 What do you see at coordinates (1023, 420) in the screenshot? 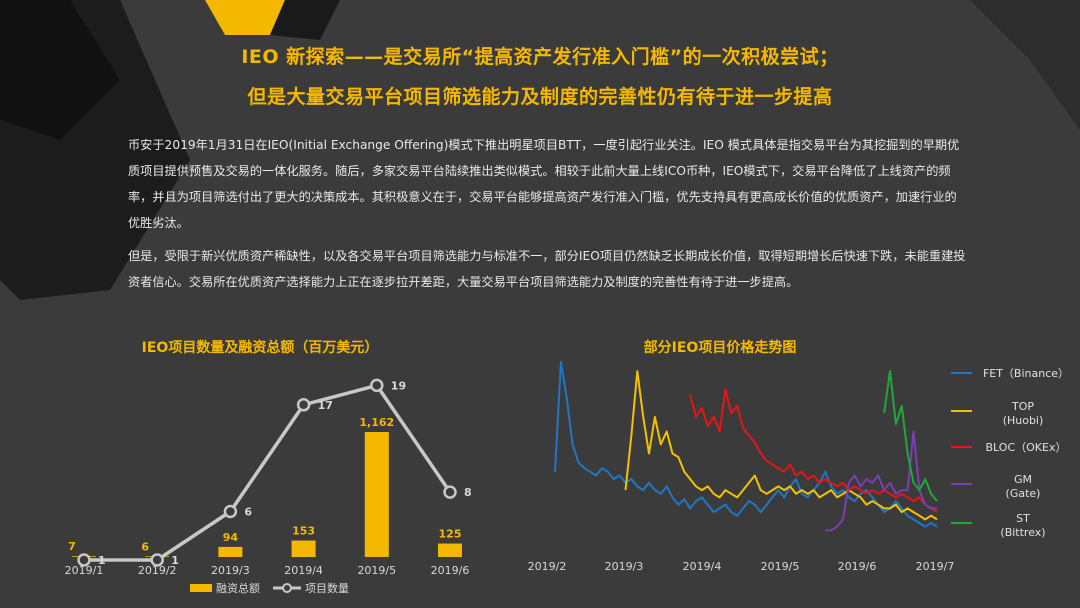
I see `legend-label: (Huobi)` at bounding box center [1023, 420].